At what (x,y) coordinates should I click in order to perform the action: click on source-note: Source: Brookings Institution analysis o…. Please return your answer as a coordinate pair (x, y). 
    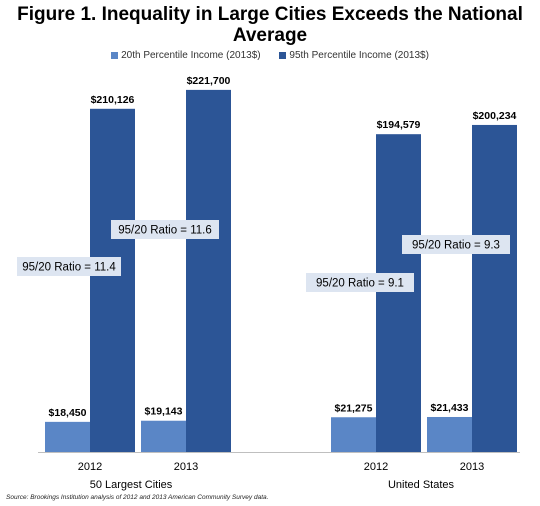
    Looking at the image, I should click on (137, 497).